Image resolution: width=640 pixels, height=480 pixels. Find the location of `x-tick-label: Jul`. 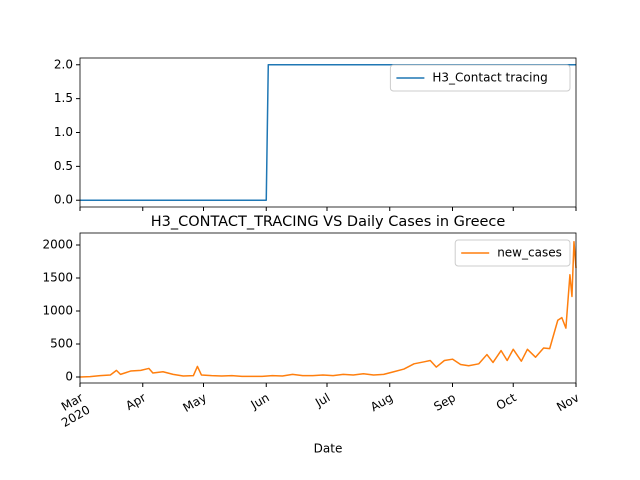

x-tick-label: Jul is located at coordinates (322, 400).